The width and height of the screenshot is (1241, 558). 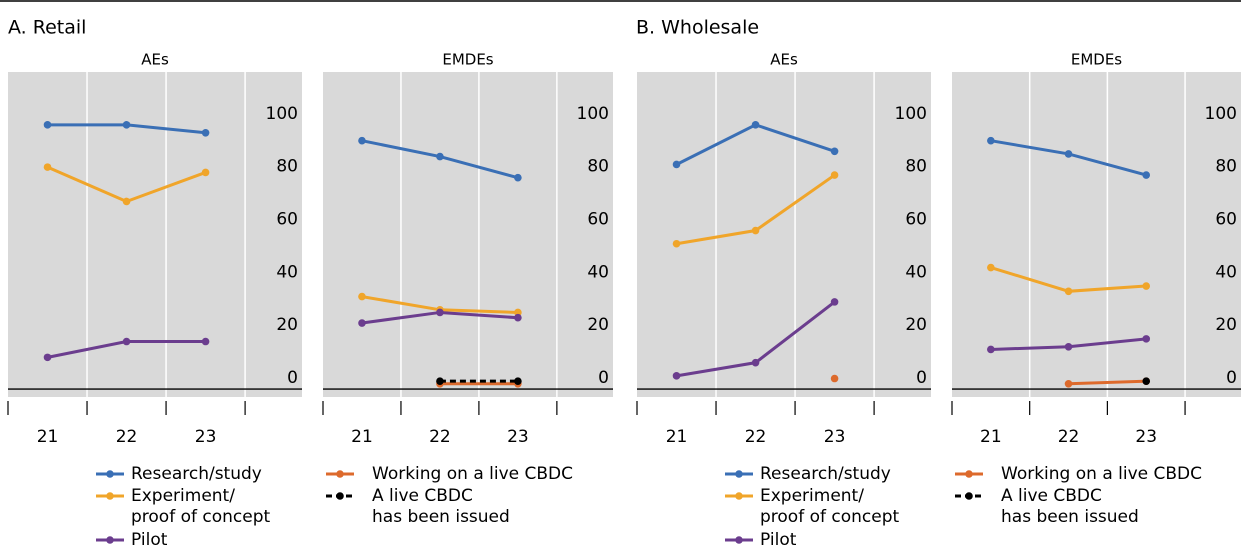 What do you see at coordinates (47, 28) in the screenshot?
I see `section-title: A. Retail` at bounding box center [47, 28].